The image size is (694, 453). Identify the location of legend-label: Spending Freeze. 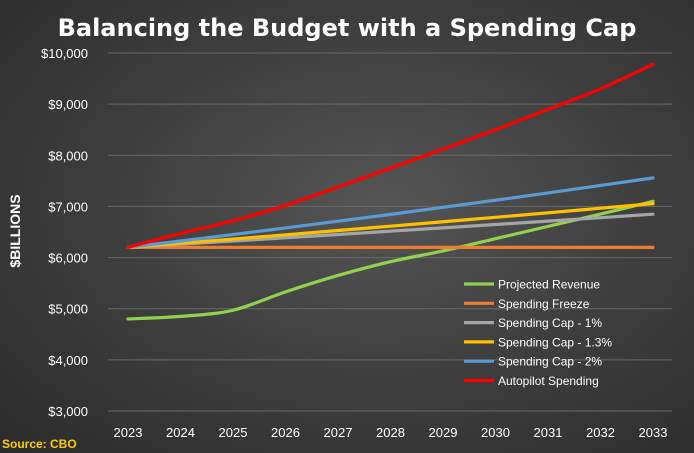
(544, 304).